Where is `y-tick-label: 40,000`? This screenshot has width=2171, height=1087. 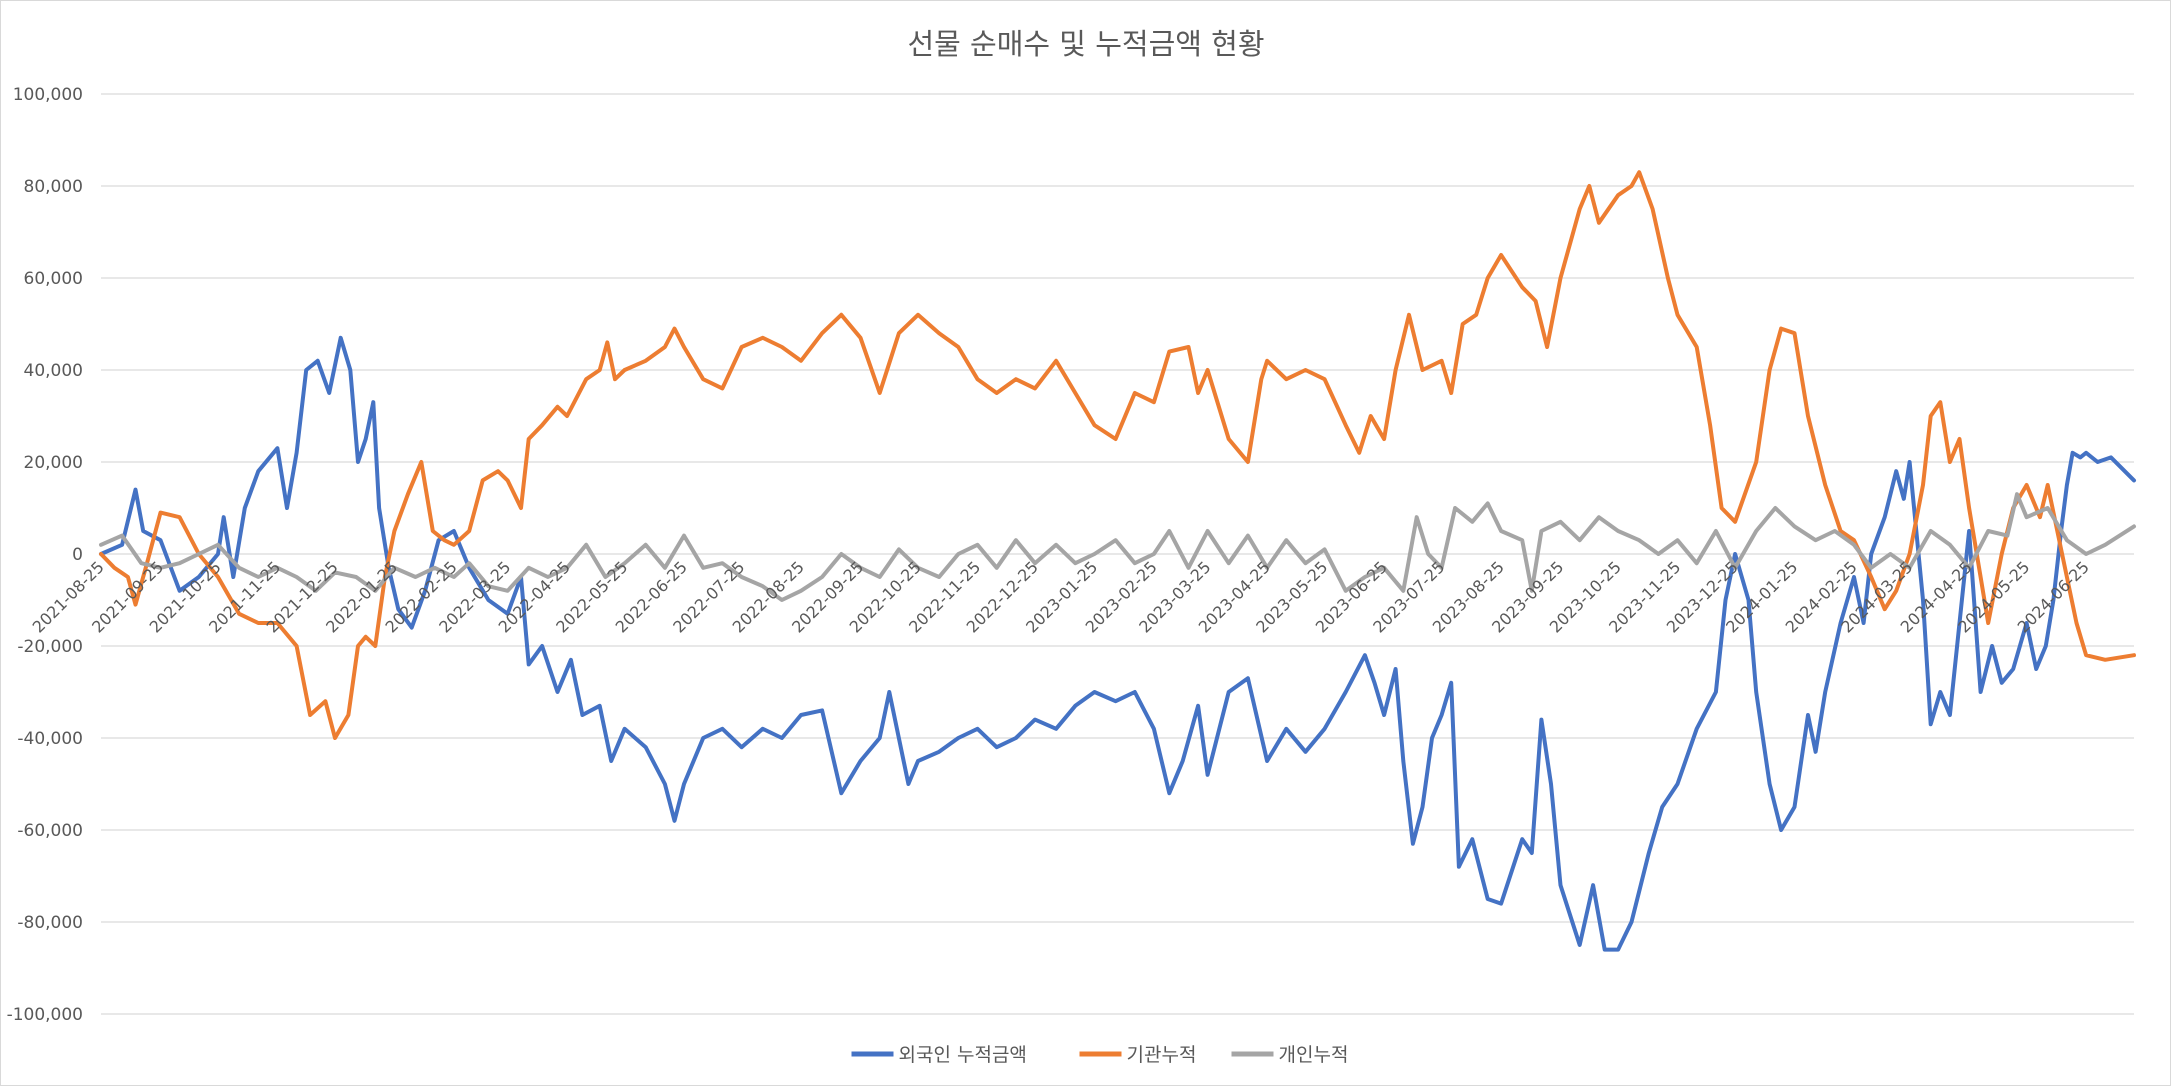
y-tick-label: 40,000 is located at coordinates (53, 371).